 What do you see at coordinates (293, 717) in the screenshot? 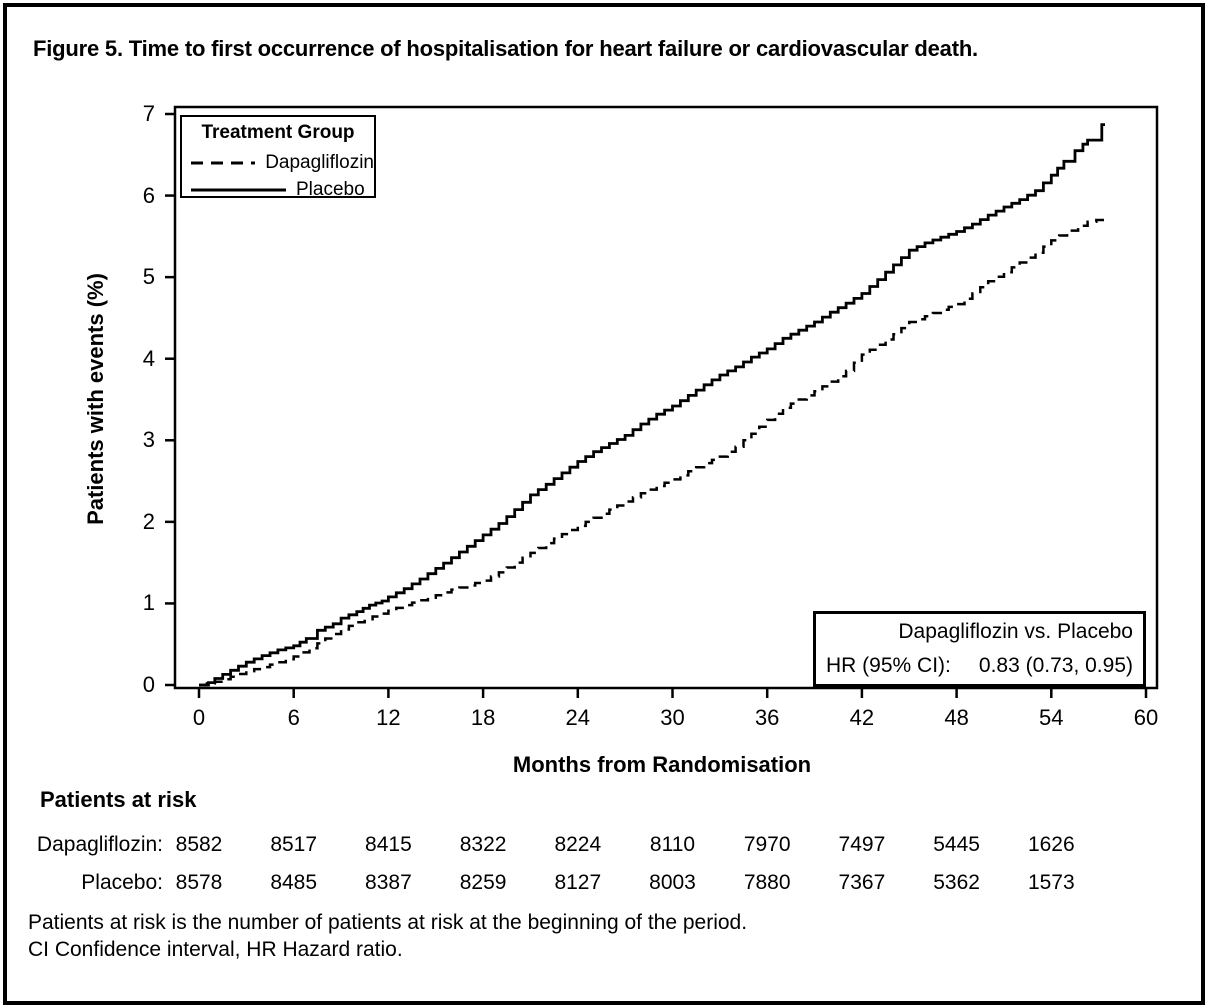
I see `x-tick-label: 6` at bounding box center [293, 717].